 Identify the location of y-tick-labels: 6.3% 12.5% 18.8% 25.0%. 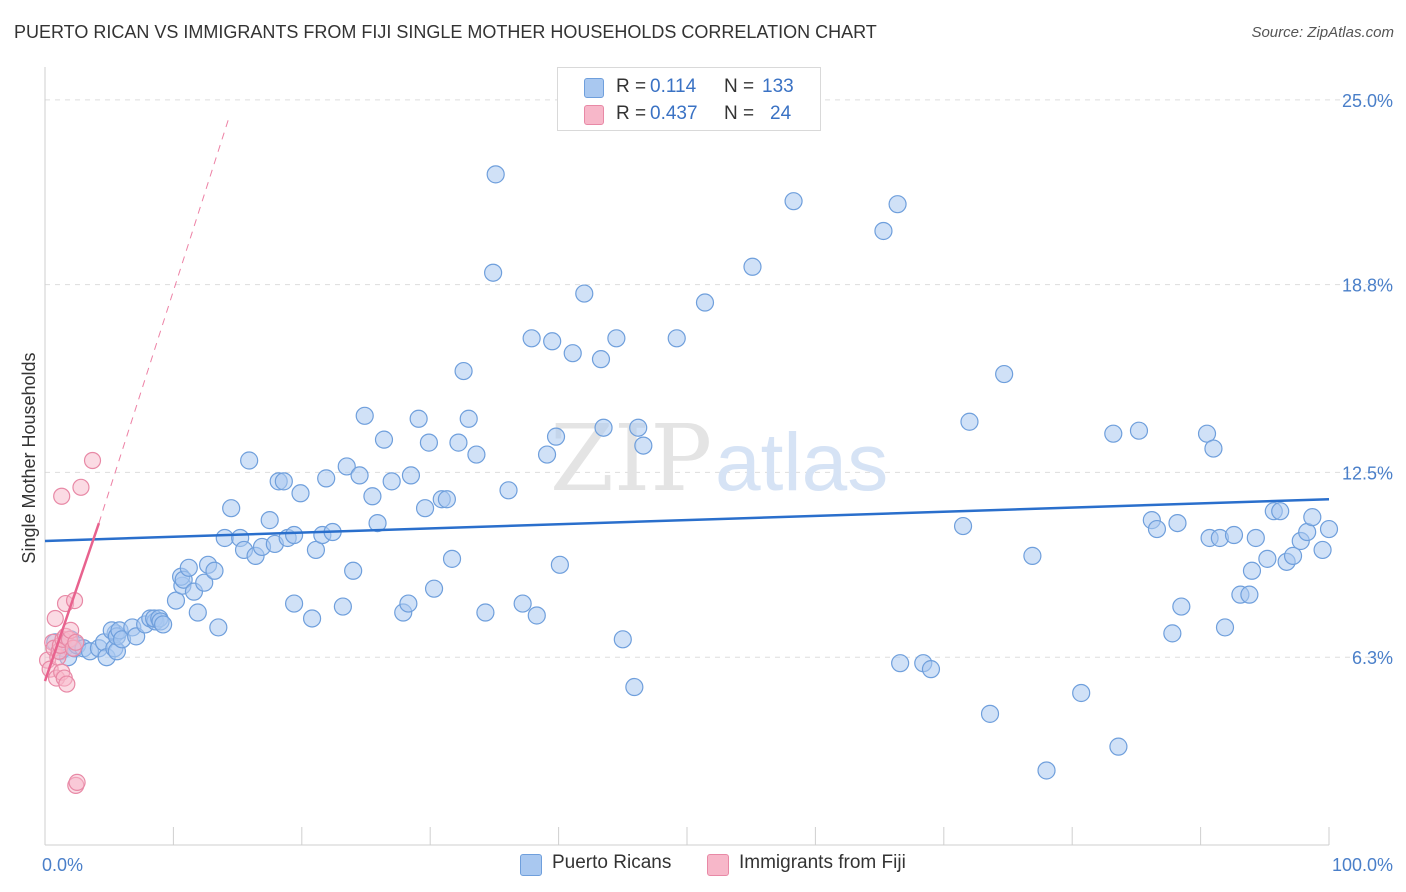
(1367, 379).